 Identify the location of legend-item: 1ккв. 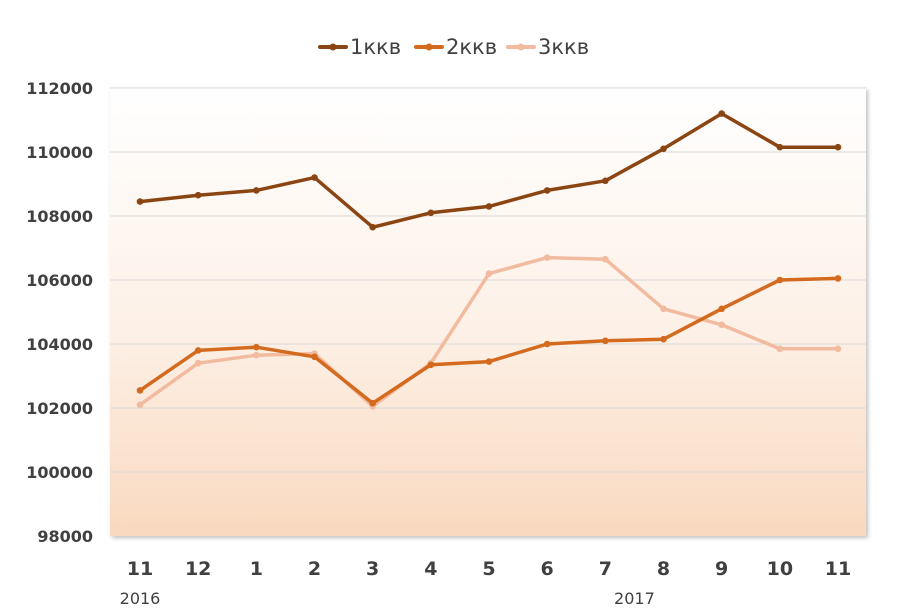
(359, 47).